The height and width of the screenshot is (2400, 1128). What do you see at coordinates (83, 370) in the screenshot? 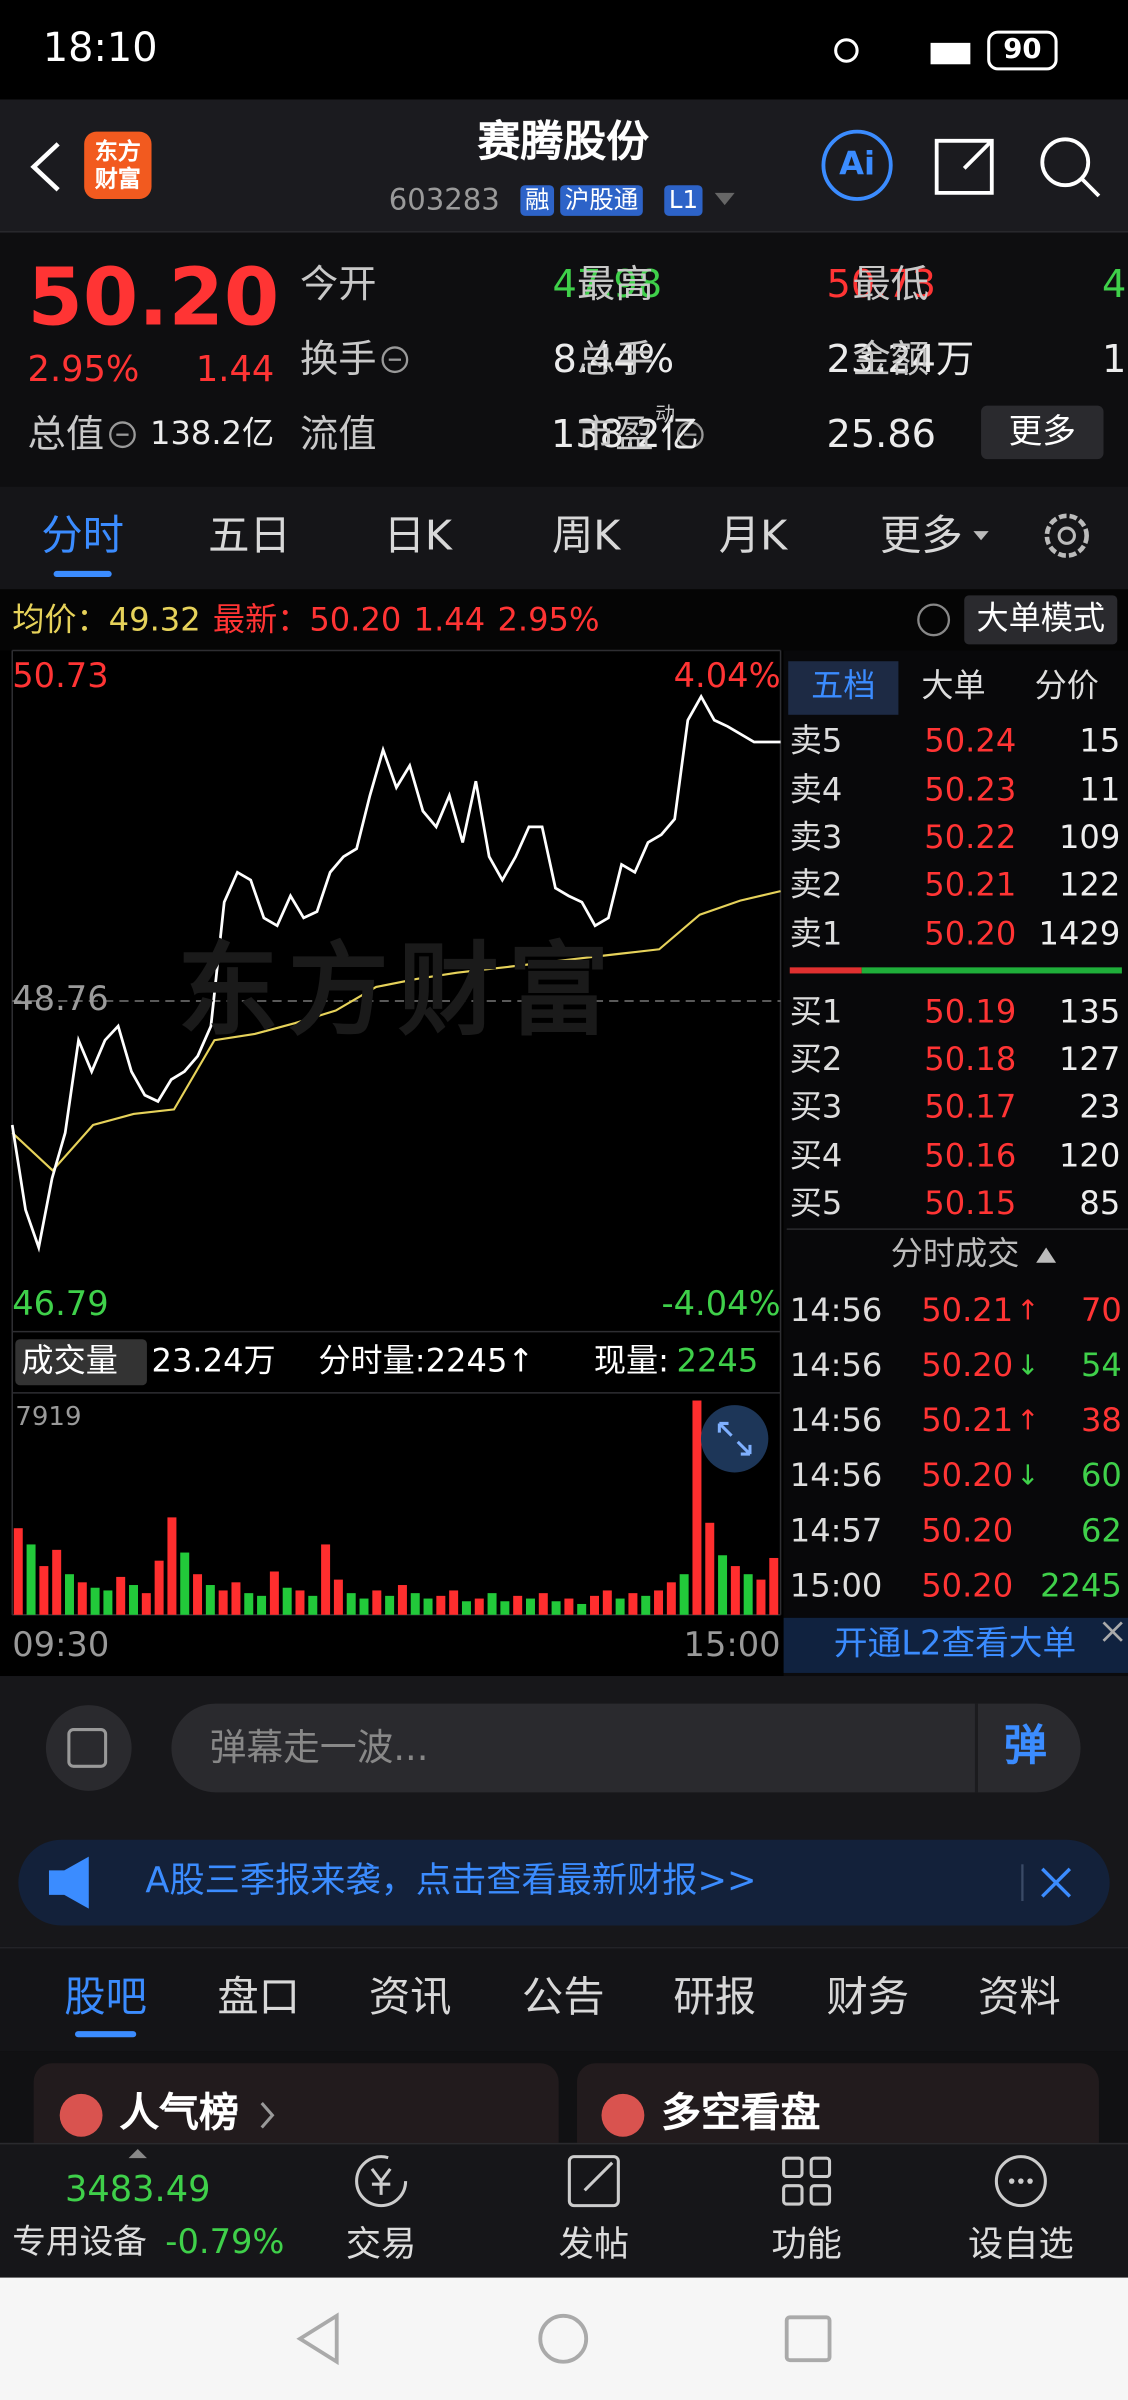
I see `change-pct: 2.95%` at bounding box center [83, 370].